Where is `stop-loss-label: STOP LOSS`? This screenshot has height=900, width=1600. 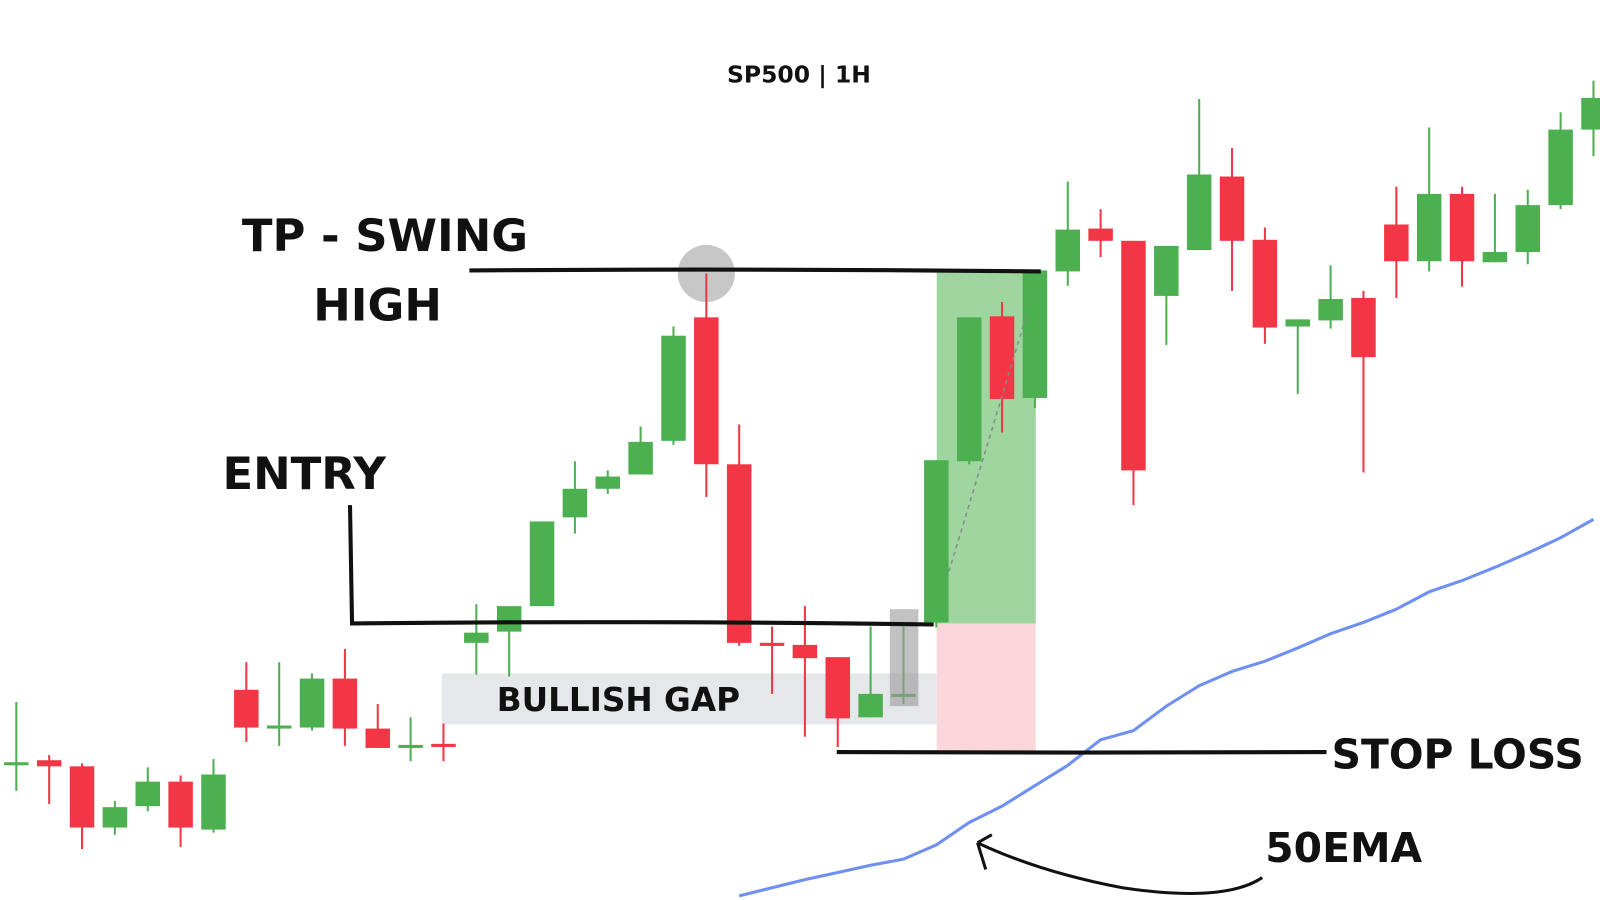 stop-loss-label: STOP LOSS is located at coordinates (1458, 754).